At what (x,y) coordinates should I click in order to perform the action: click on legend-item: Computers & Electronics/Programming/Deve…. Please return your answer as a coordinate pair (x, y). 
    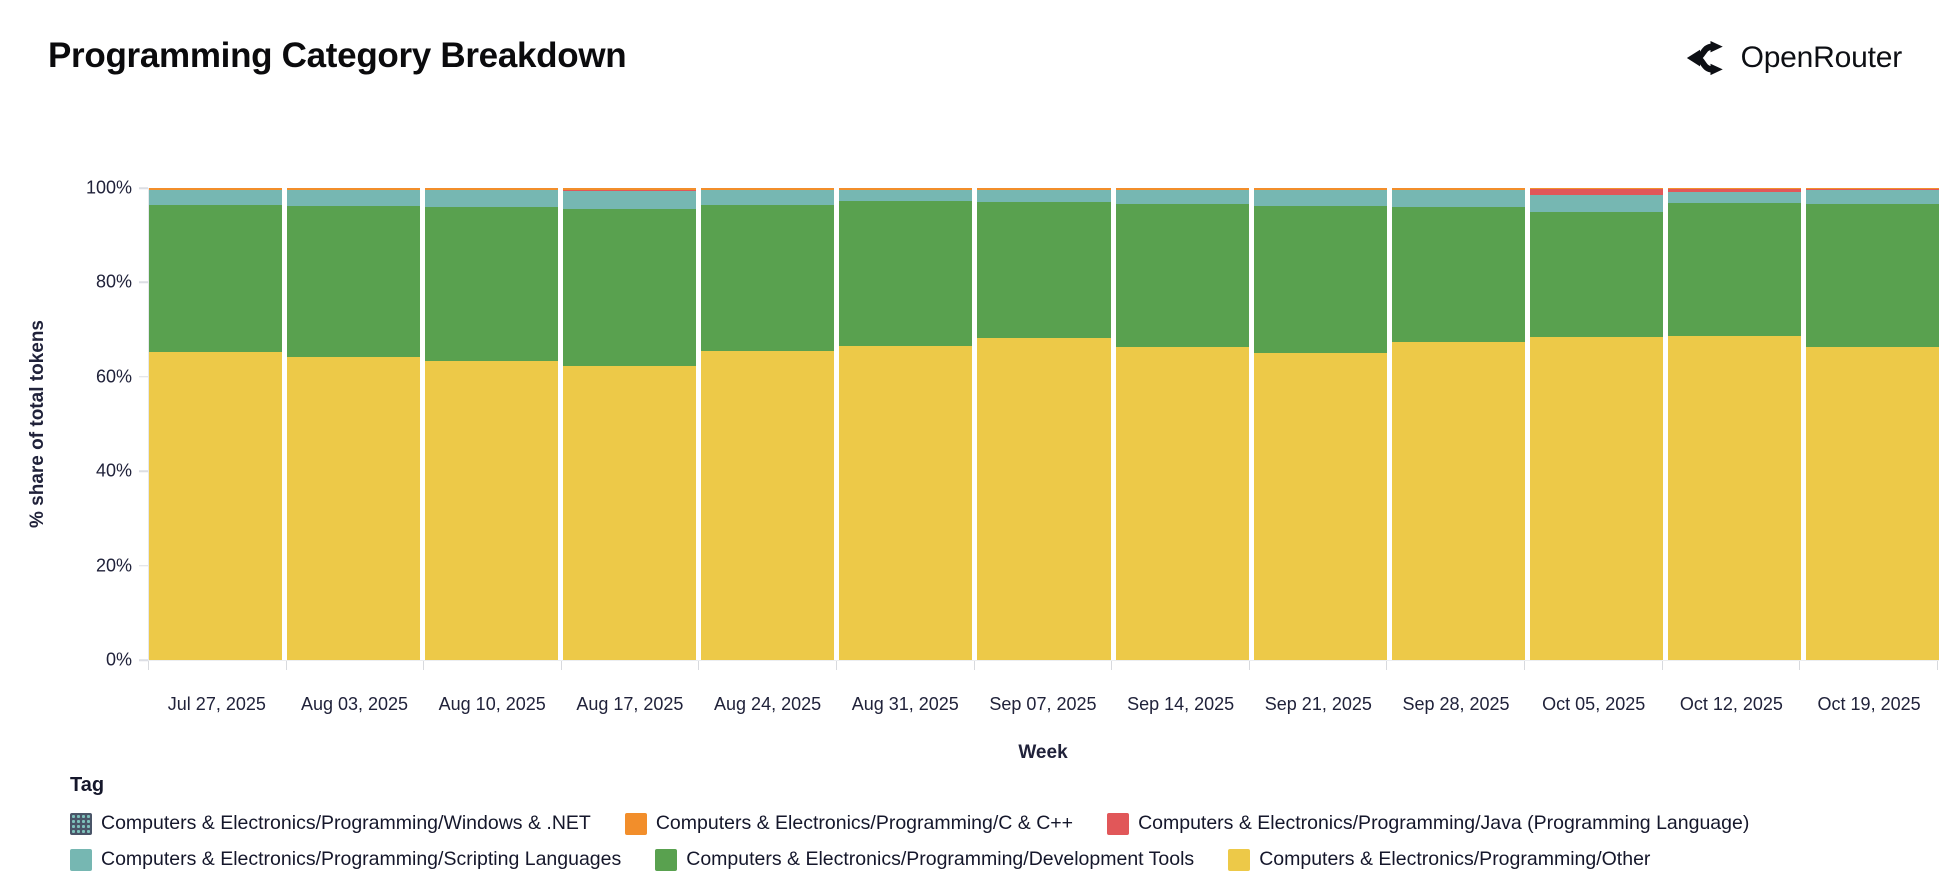
    Looking at the image, I should click on (924, 859).